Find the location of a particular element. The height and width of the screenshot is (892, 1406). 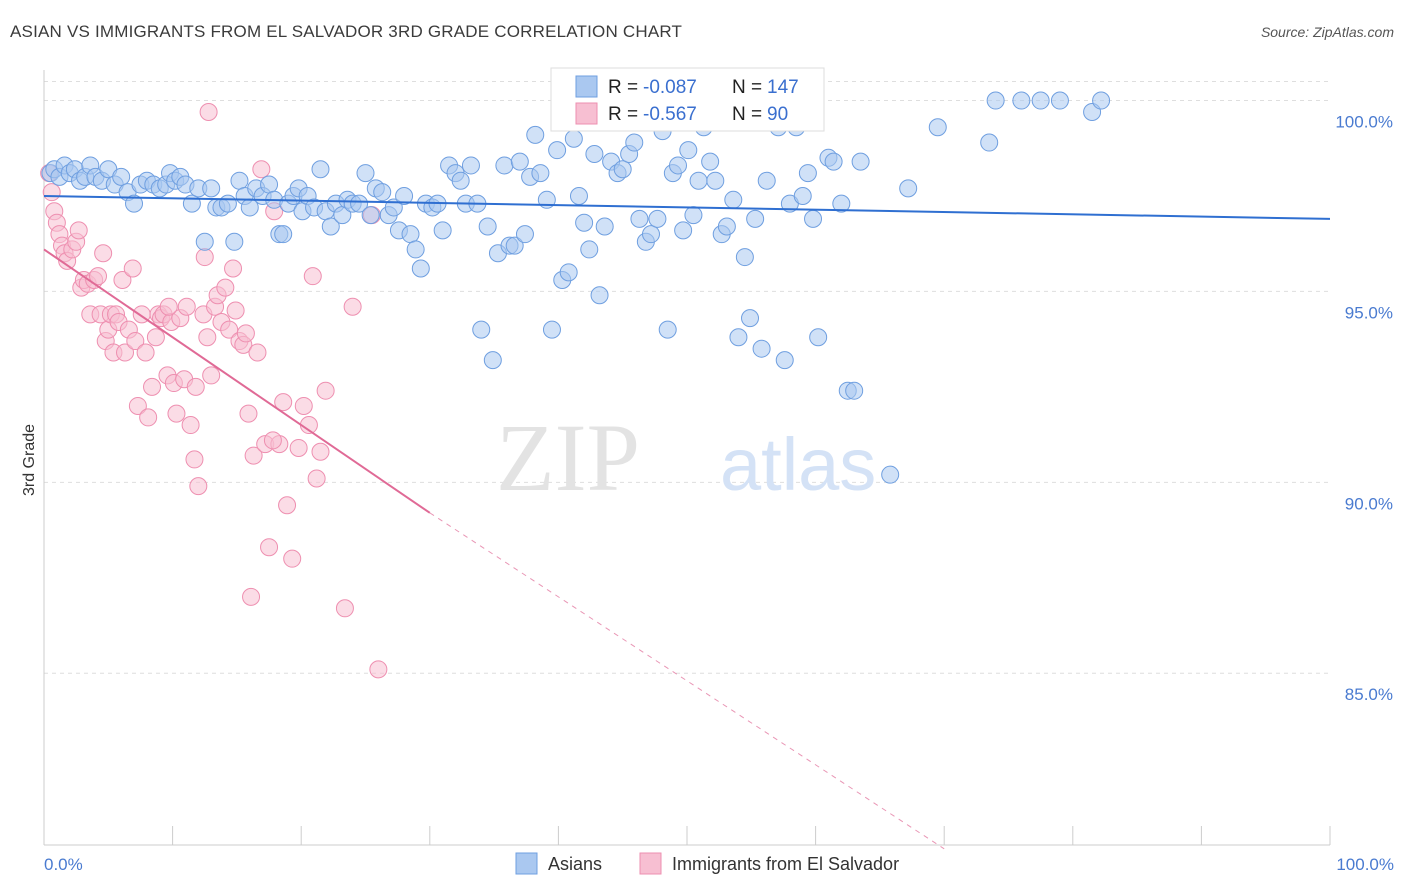

trend-line-el-salvador-extension is located at coordinates (687, 681).